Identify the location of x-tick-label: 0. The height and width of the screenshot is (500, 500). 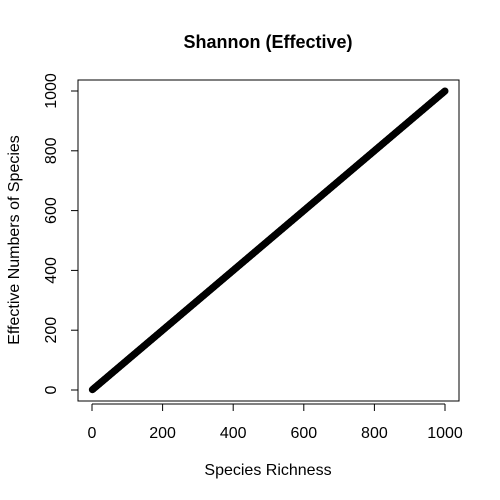
(92, 433).